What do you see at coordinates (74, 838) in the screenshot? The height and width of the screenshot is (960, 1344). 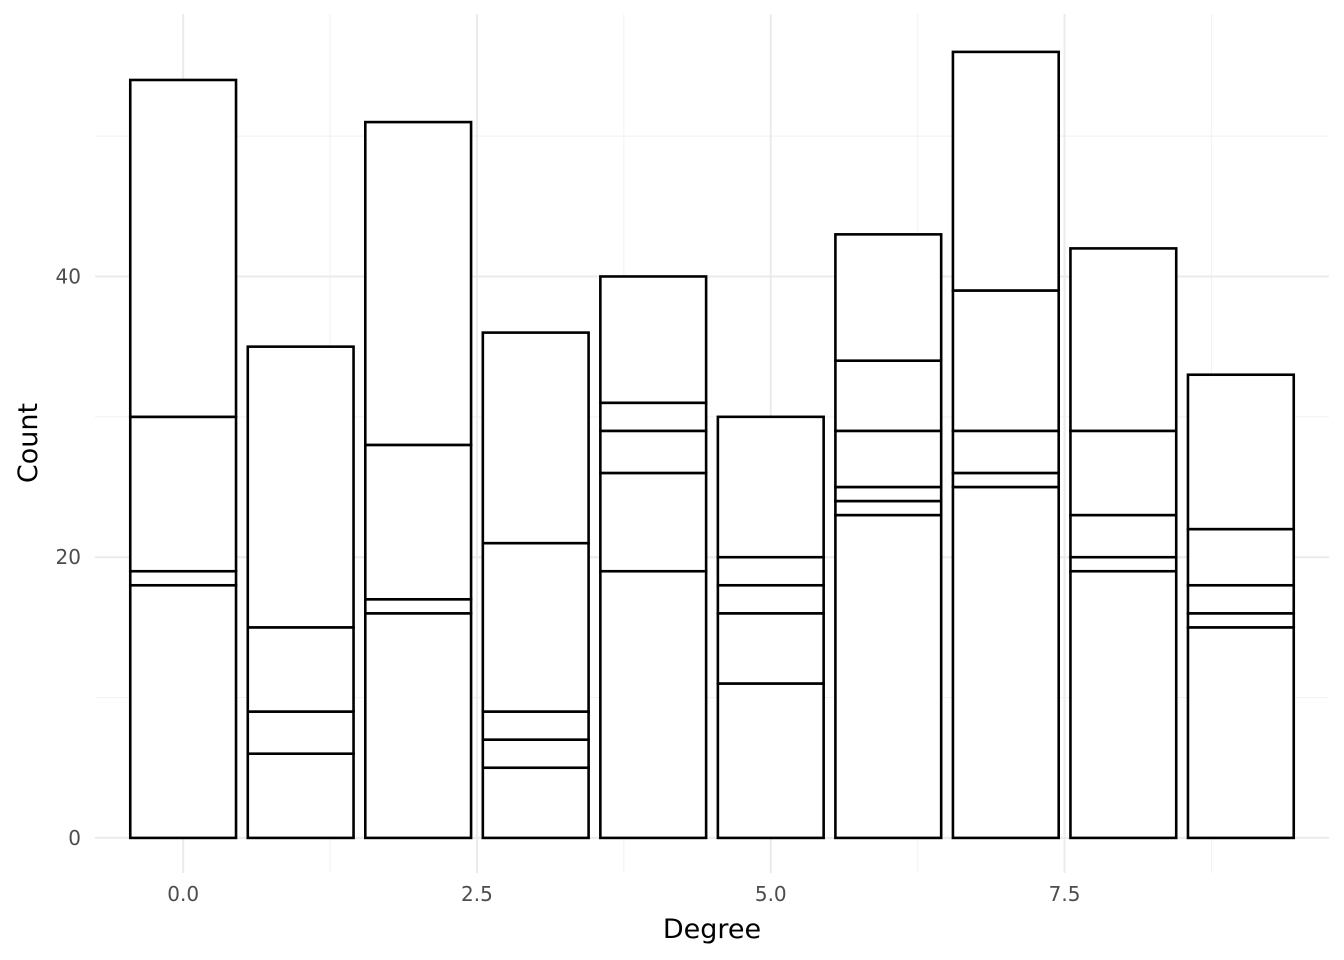 I see `y-tick-label: 0` at bounding box center [74, 838].